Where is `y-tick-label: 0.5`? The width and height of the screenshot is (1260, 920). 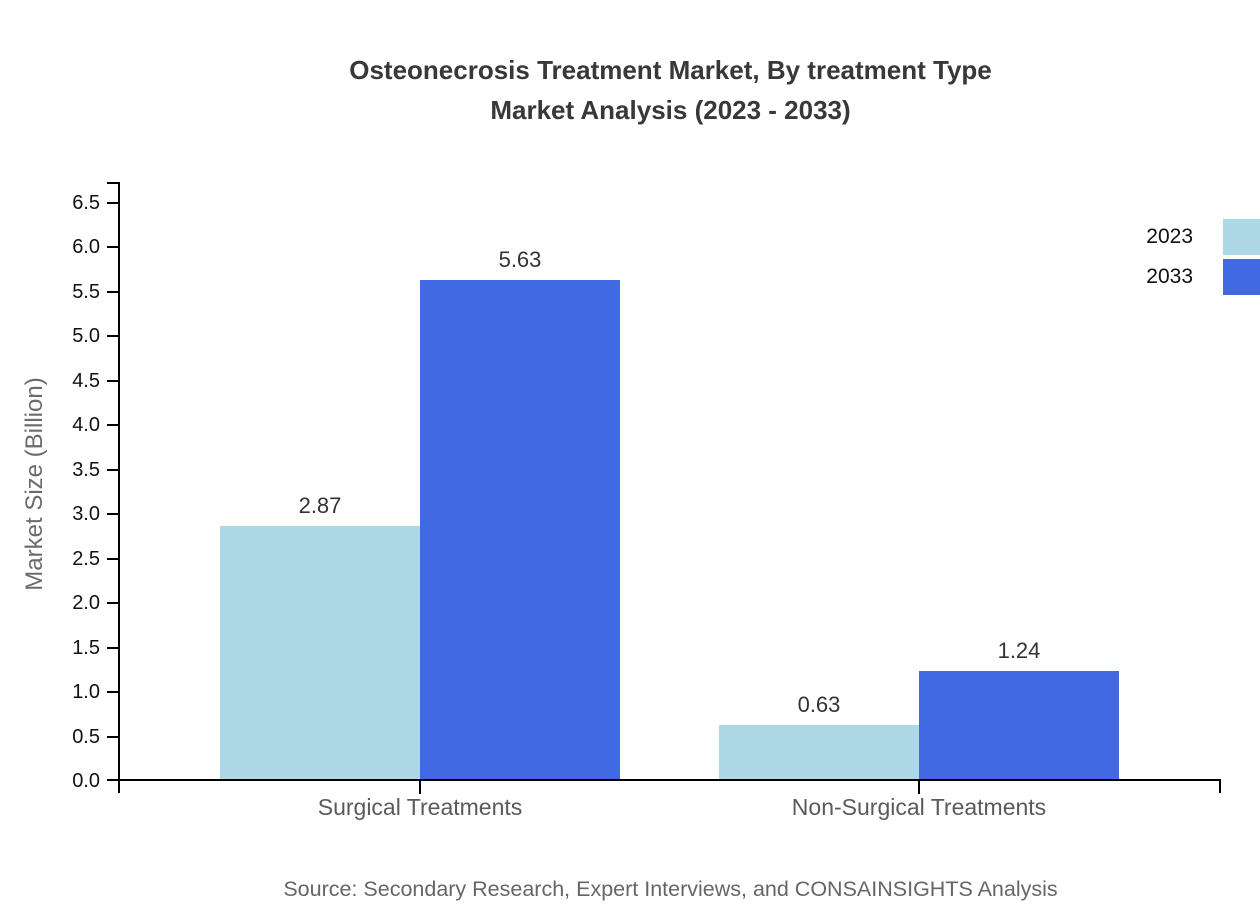
y-tick-label: 0.5 is located at coordinates (86, 736).